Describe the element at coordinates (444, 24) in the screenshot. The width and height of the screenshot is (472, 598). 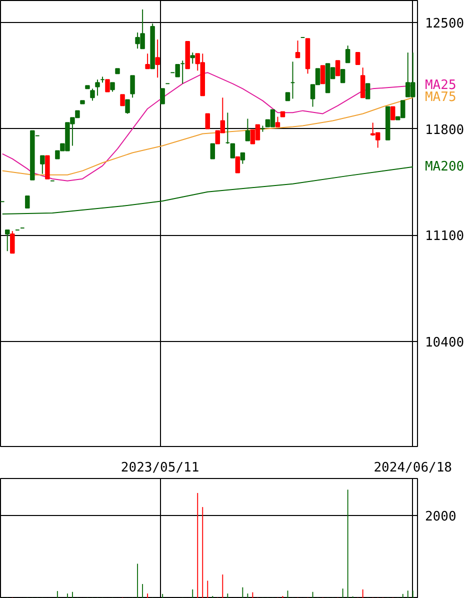
I see `y-tick-label: 12500` at that location.